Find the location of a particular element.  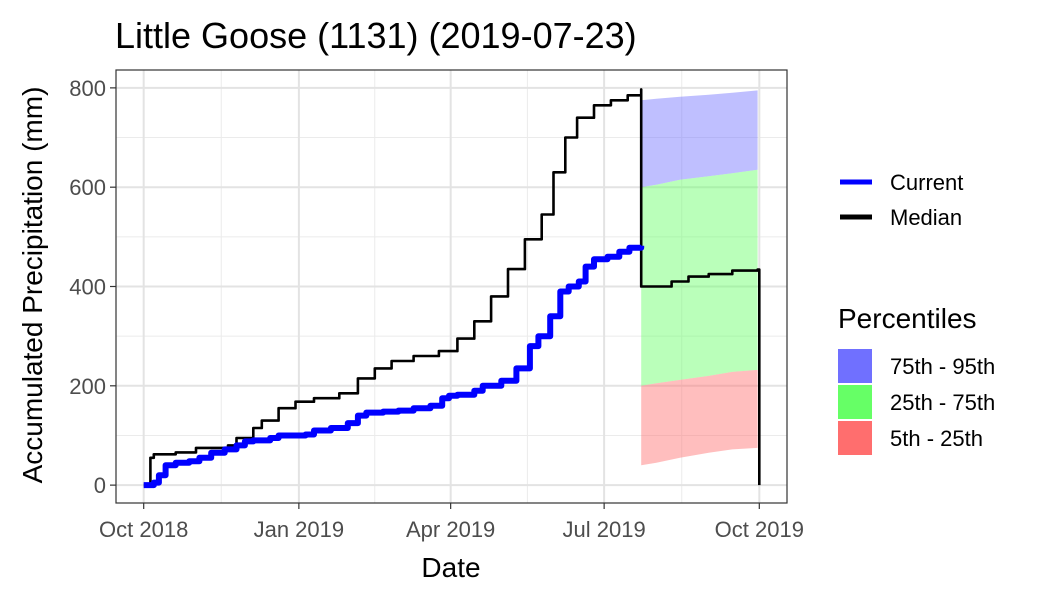

legend-label-percentile: 75th - 95th is located at coordinates (942, 366).